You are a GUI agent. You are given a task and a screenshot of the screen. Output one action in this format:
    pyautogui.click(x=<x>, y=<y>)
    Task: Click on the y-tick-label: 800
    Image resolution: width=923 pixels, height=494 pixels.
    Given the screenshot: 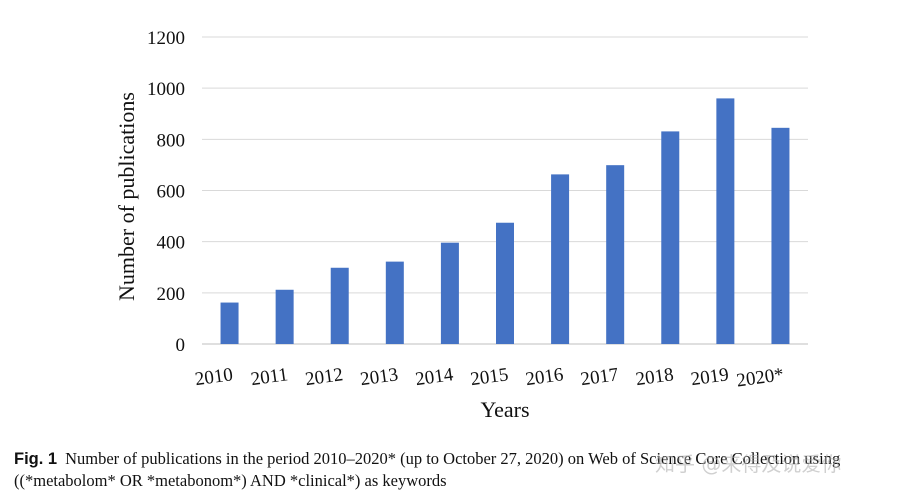 What is the action you would take?
    pyautogui.click(x=171, y=140)
    